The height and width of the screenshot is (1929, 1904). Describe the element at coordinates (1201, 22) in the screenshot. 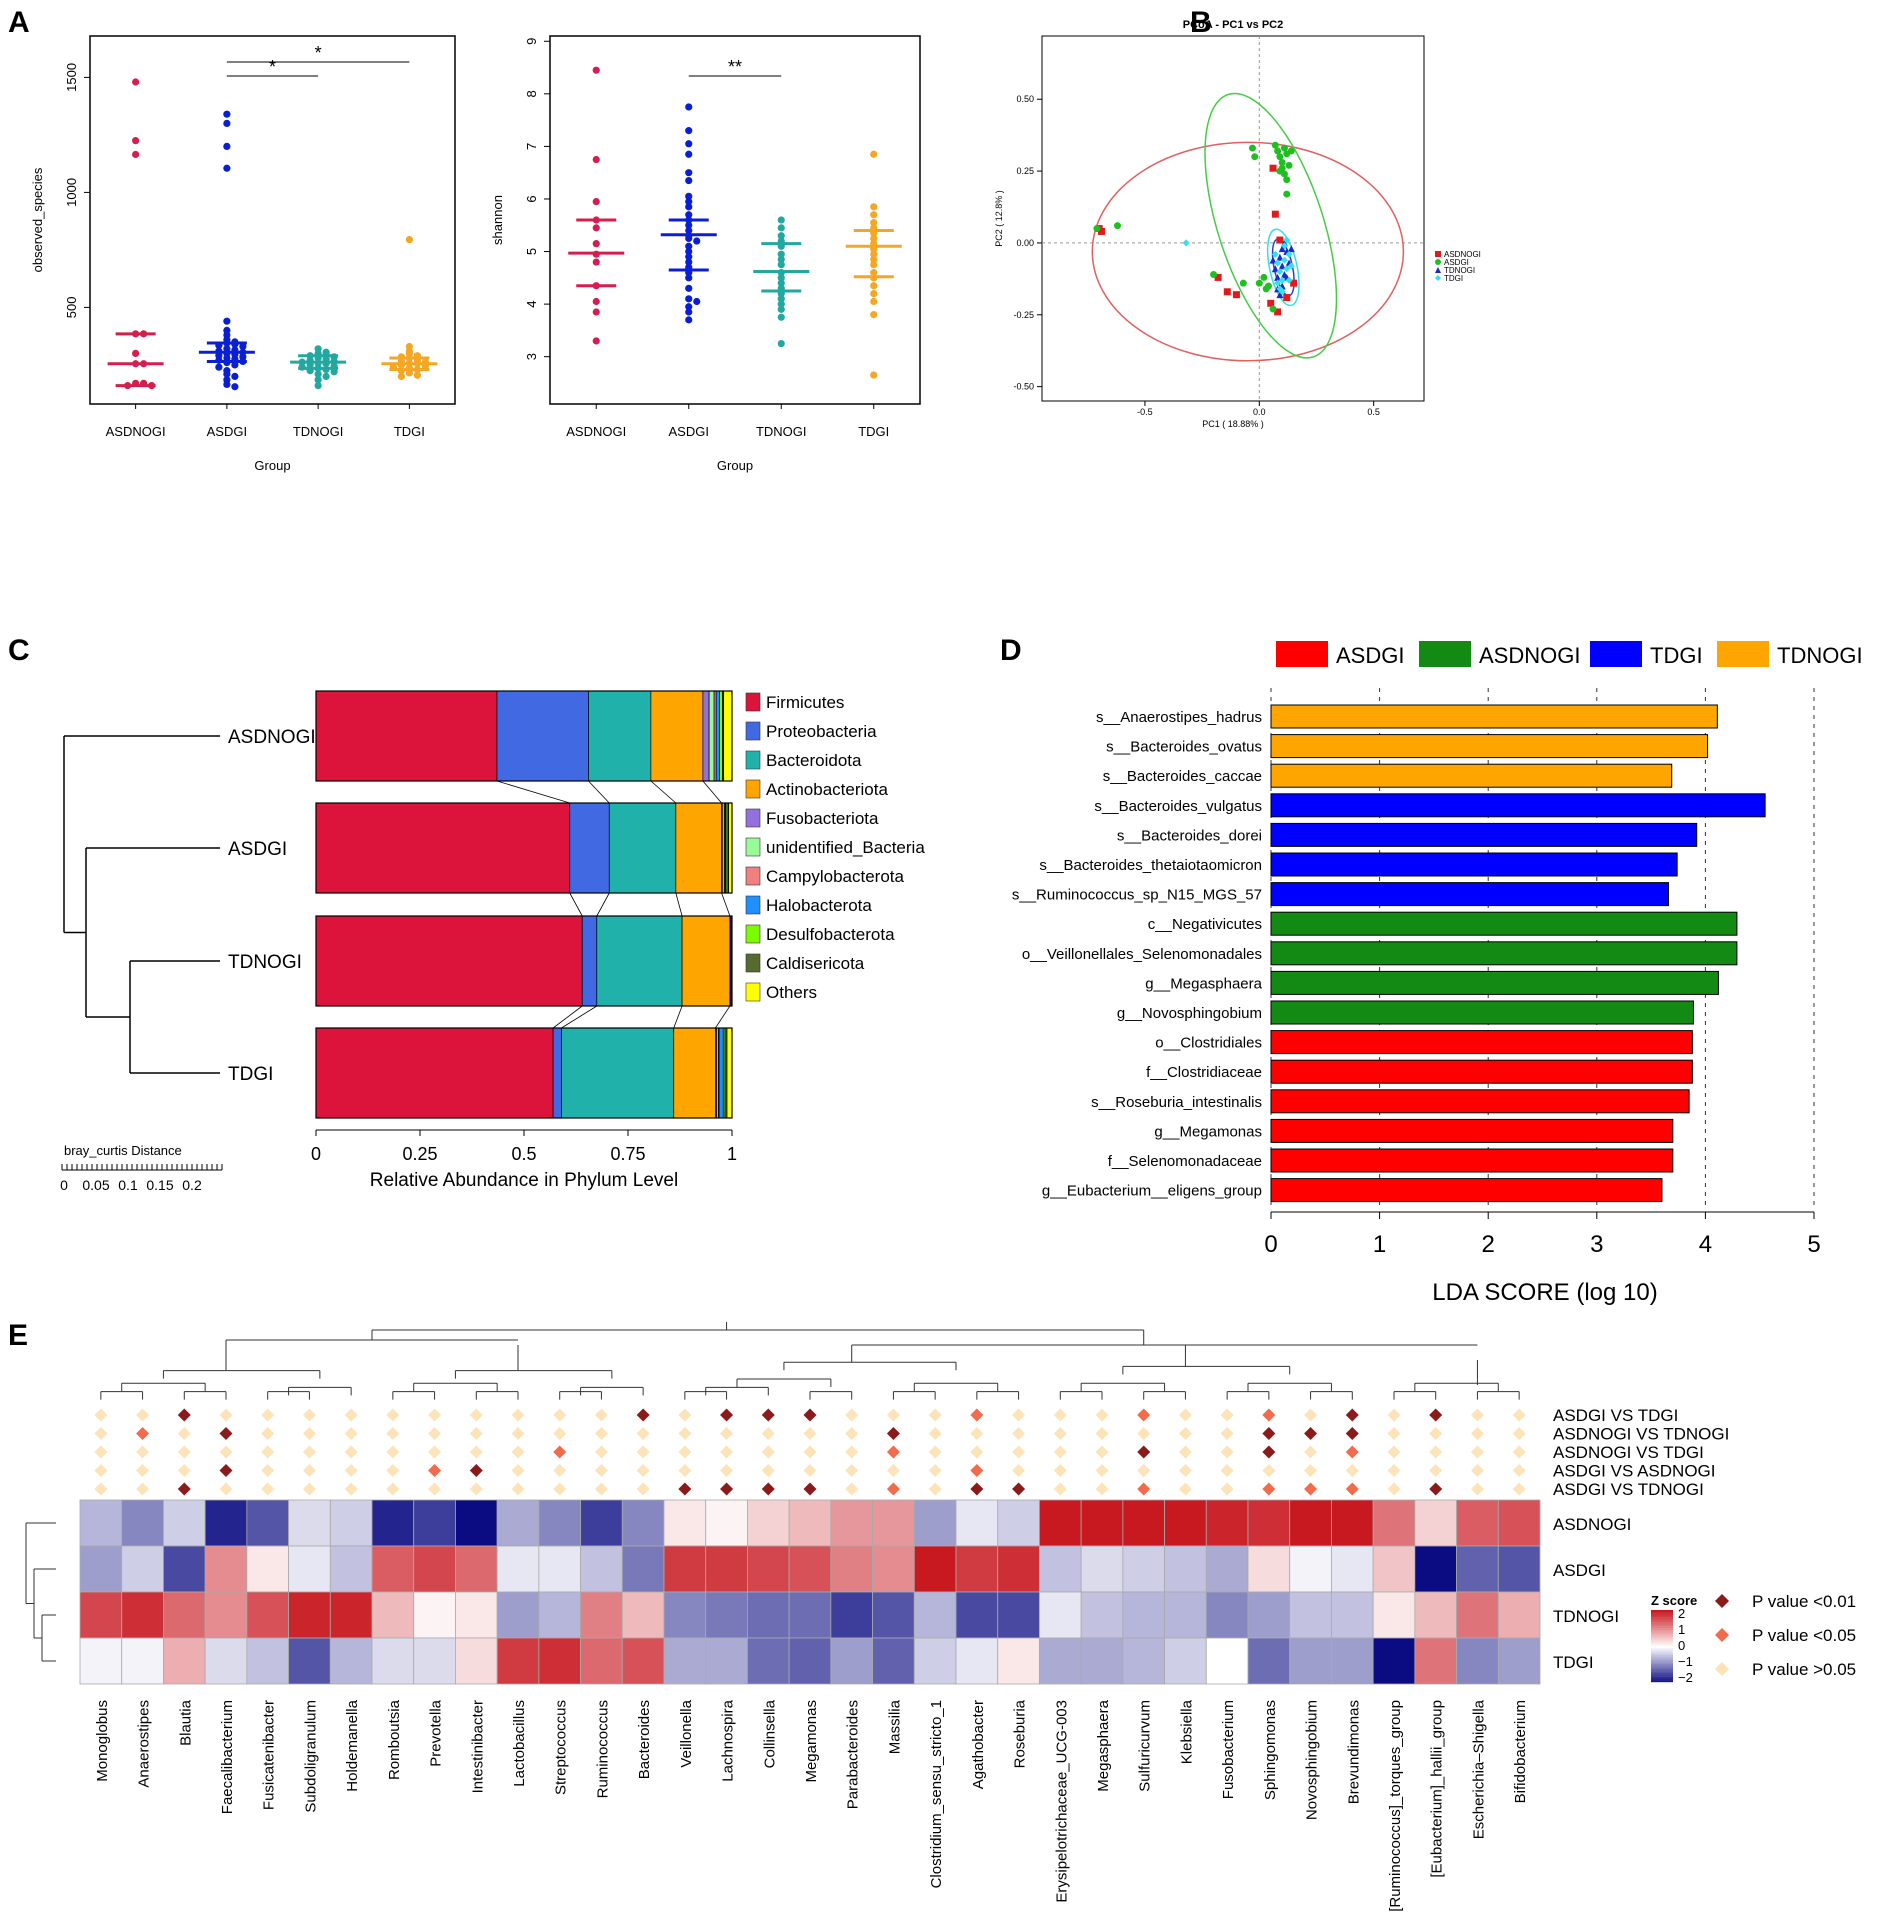

I see `panel-label-b: B` at that location.